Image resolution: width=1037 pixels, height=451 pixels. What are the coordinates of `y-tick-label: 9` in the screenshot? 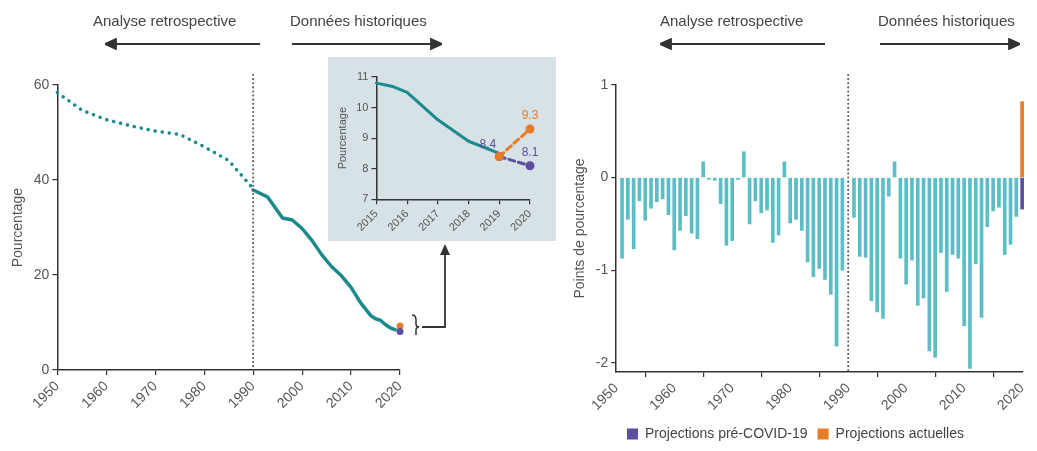 It's located at (365, 137).